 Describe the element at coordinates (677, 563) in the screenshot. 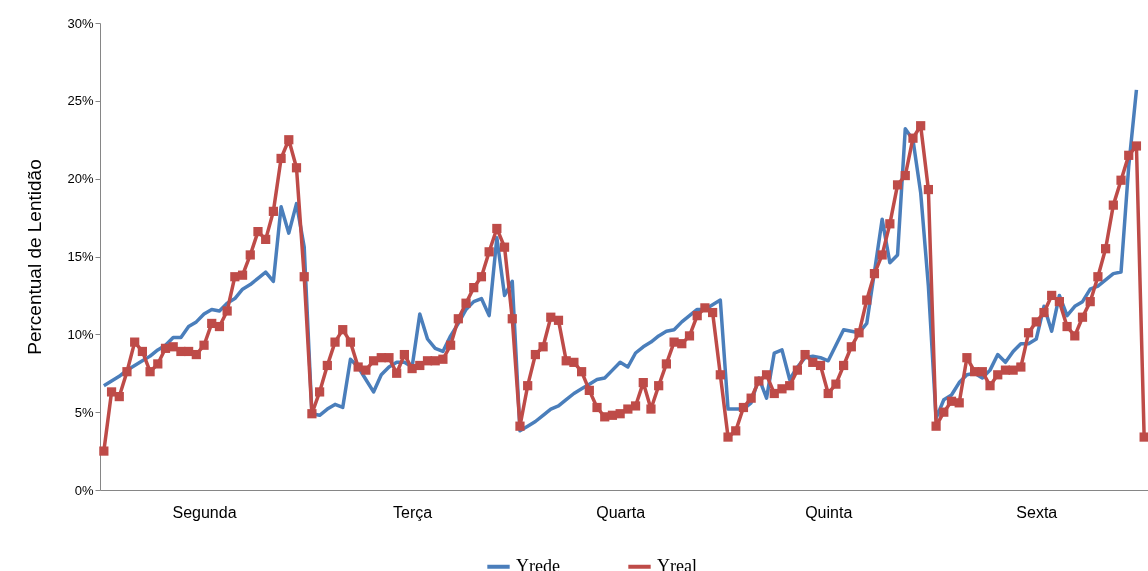

I see `legend-label: Yreal` at that location.